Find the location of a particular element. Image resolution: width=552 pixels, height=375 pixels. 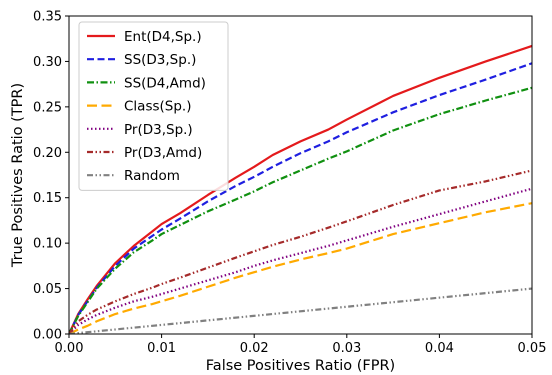

legend-entry: Class(Sp.) is located at coordinates (157, 107).